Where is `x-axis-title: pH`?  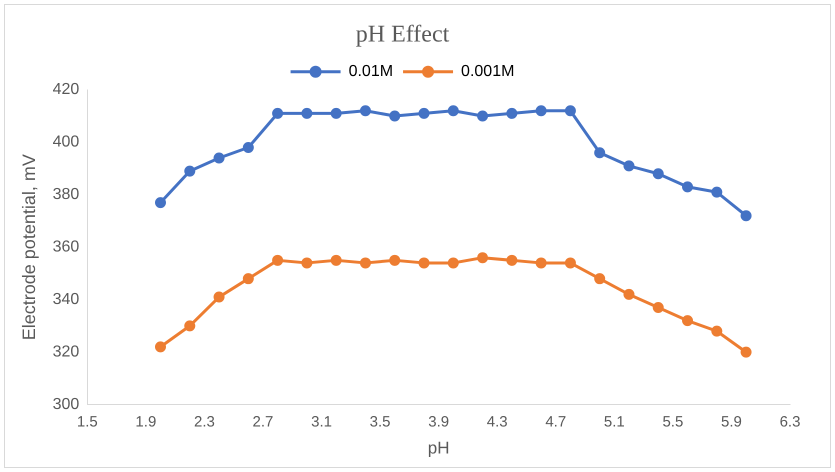 x-axis-title: pH is located at coordinates (439, 448).